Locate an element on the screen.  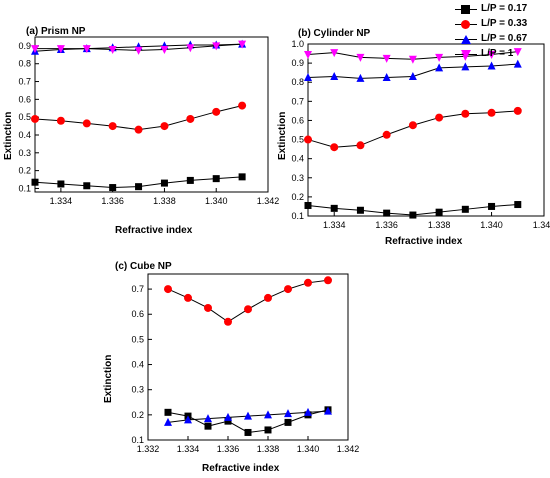
series-line is located at coordinates (248, 301).